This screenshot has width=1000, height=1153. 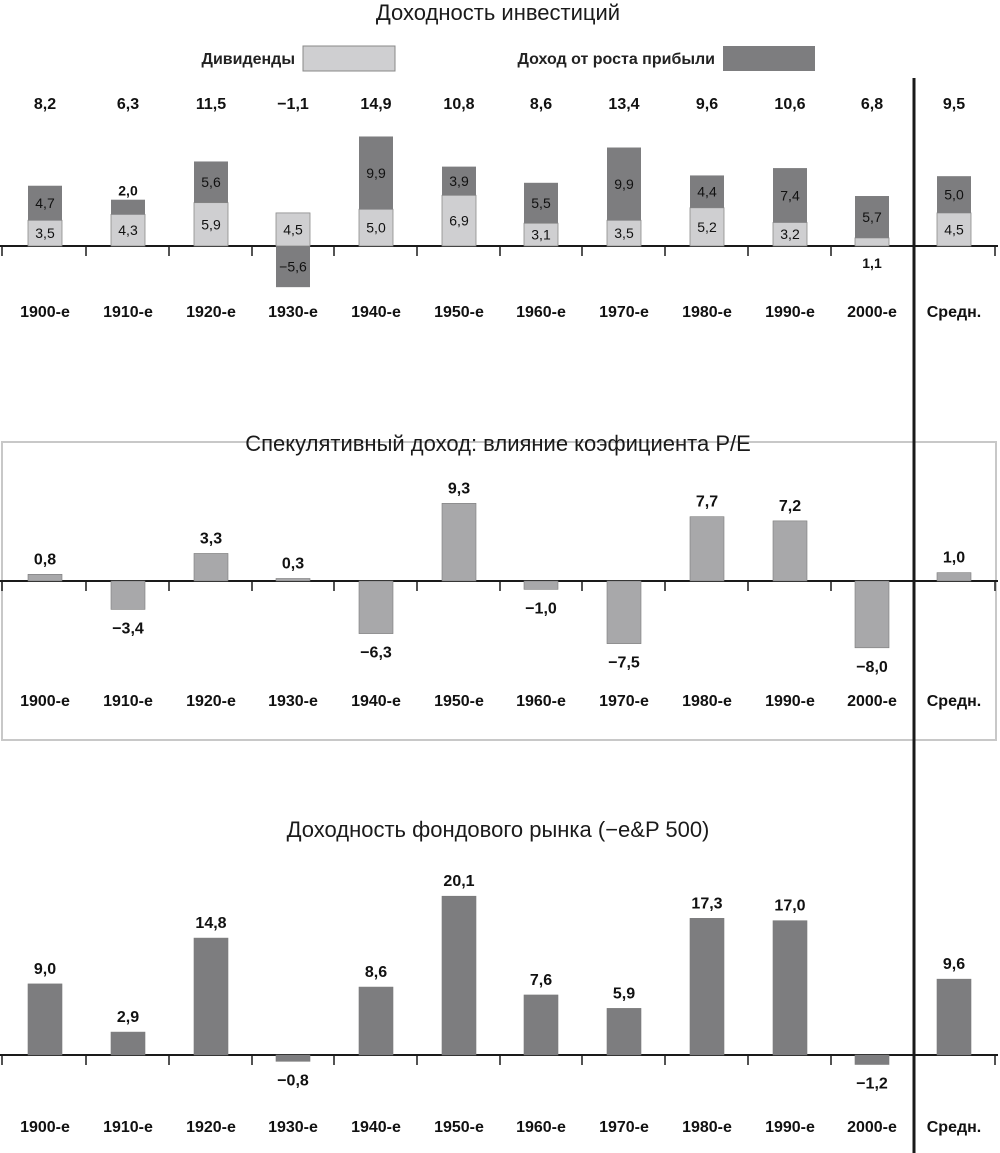 I want to click on bar-value-label: −6,3, so click(x=376, y=653).